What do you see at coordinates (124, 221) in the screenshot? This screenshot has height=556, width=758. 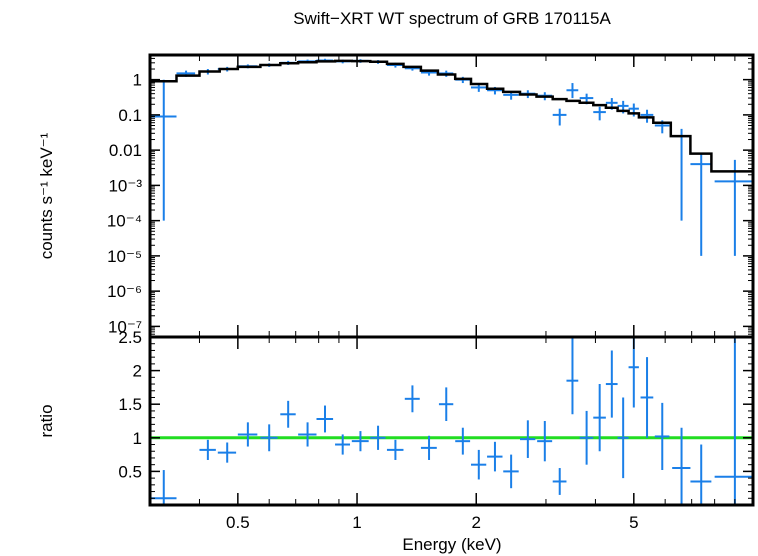 I see `y-tick-label: 10⁻⁴` at bounding box center [124, 221].